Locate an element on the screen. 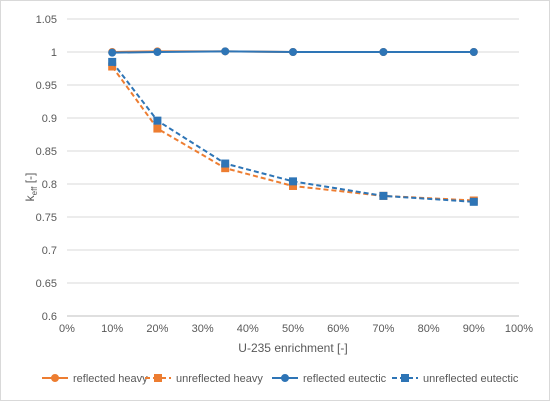  legend-item: unreflected heavy is located at coordinates (204, 379).